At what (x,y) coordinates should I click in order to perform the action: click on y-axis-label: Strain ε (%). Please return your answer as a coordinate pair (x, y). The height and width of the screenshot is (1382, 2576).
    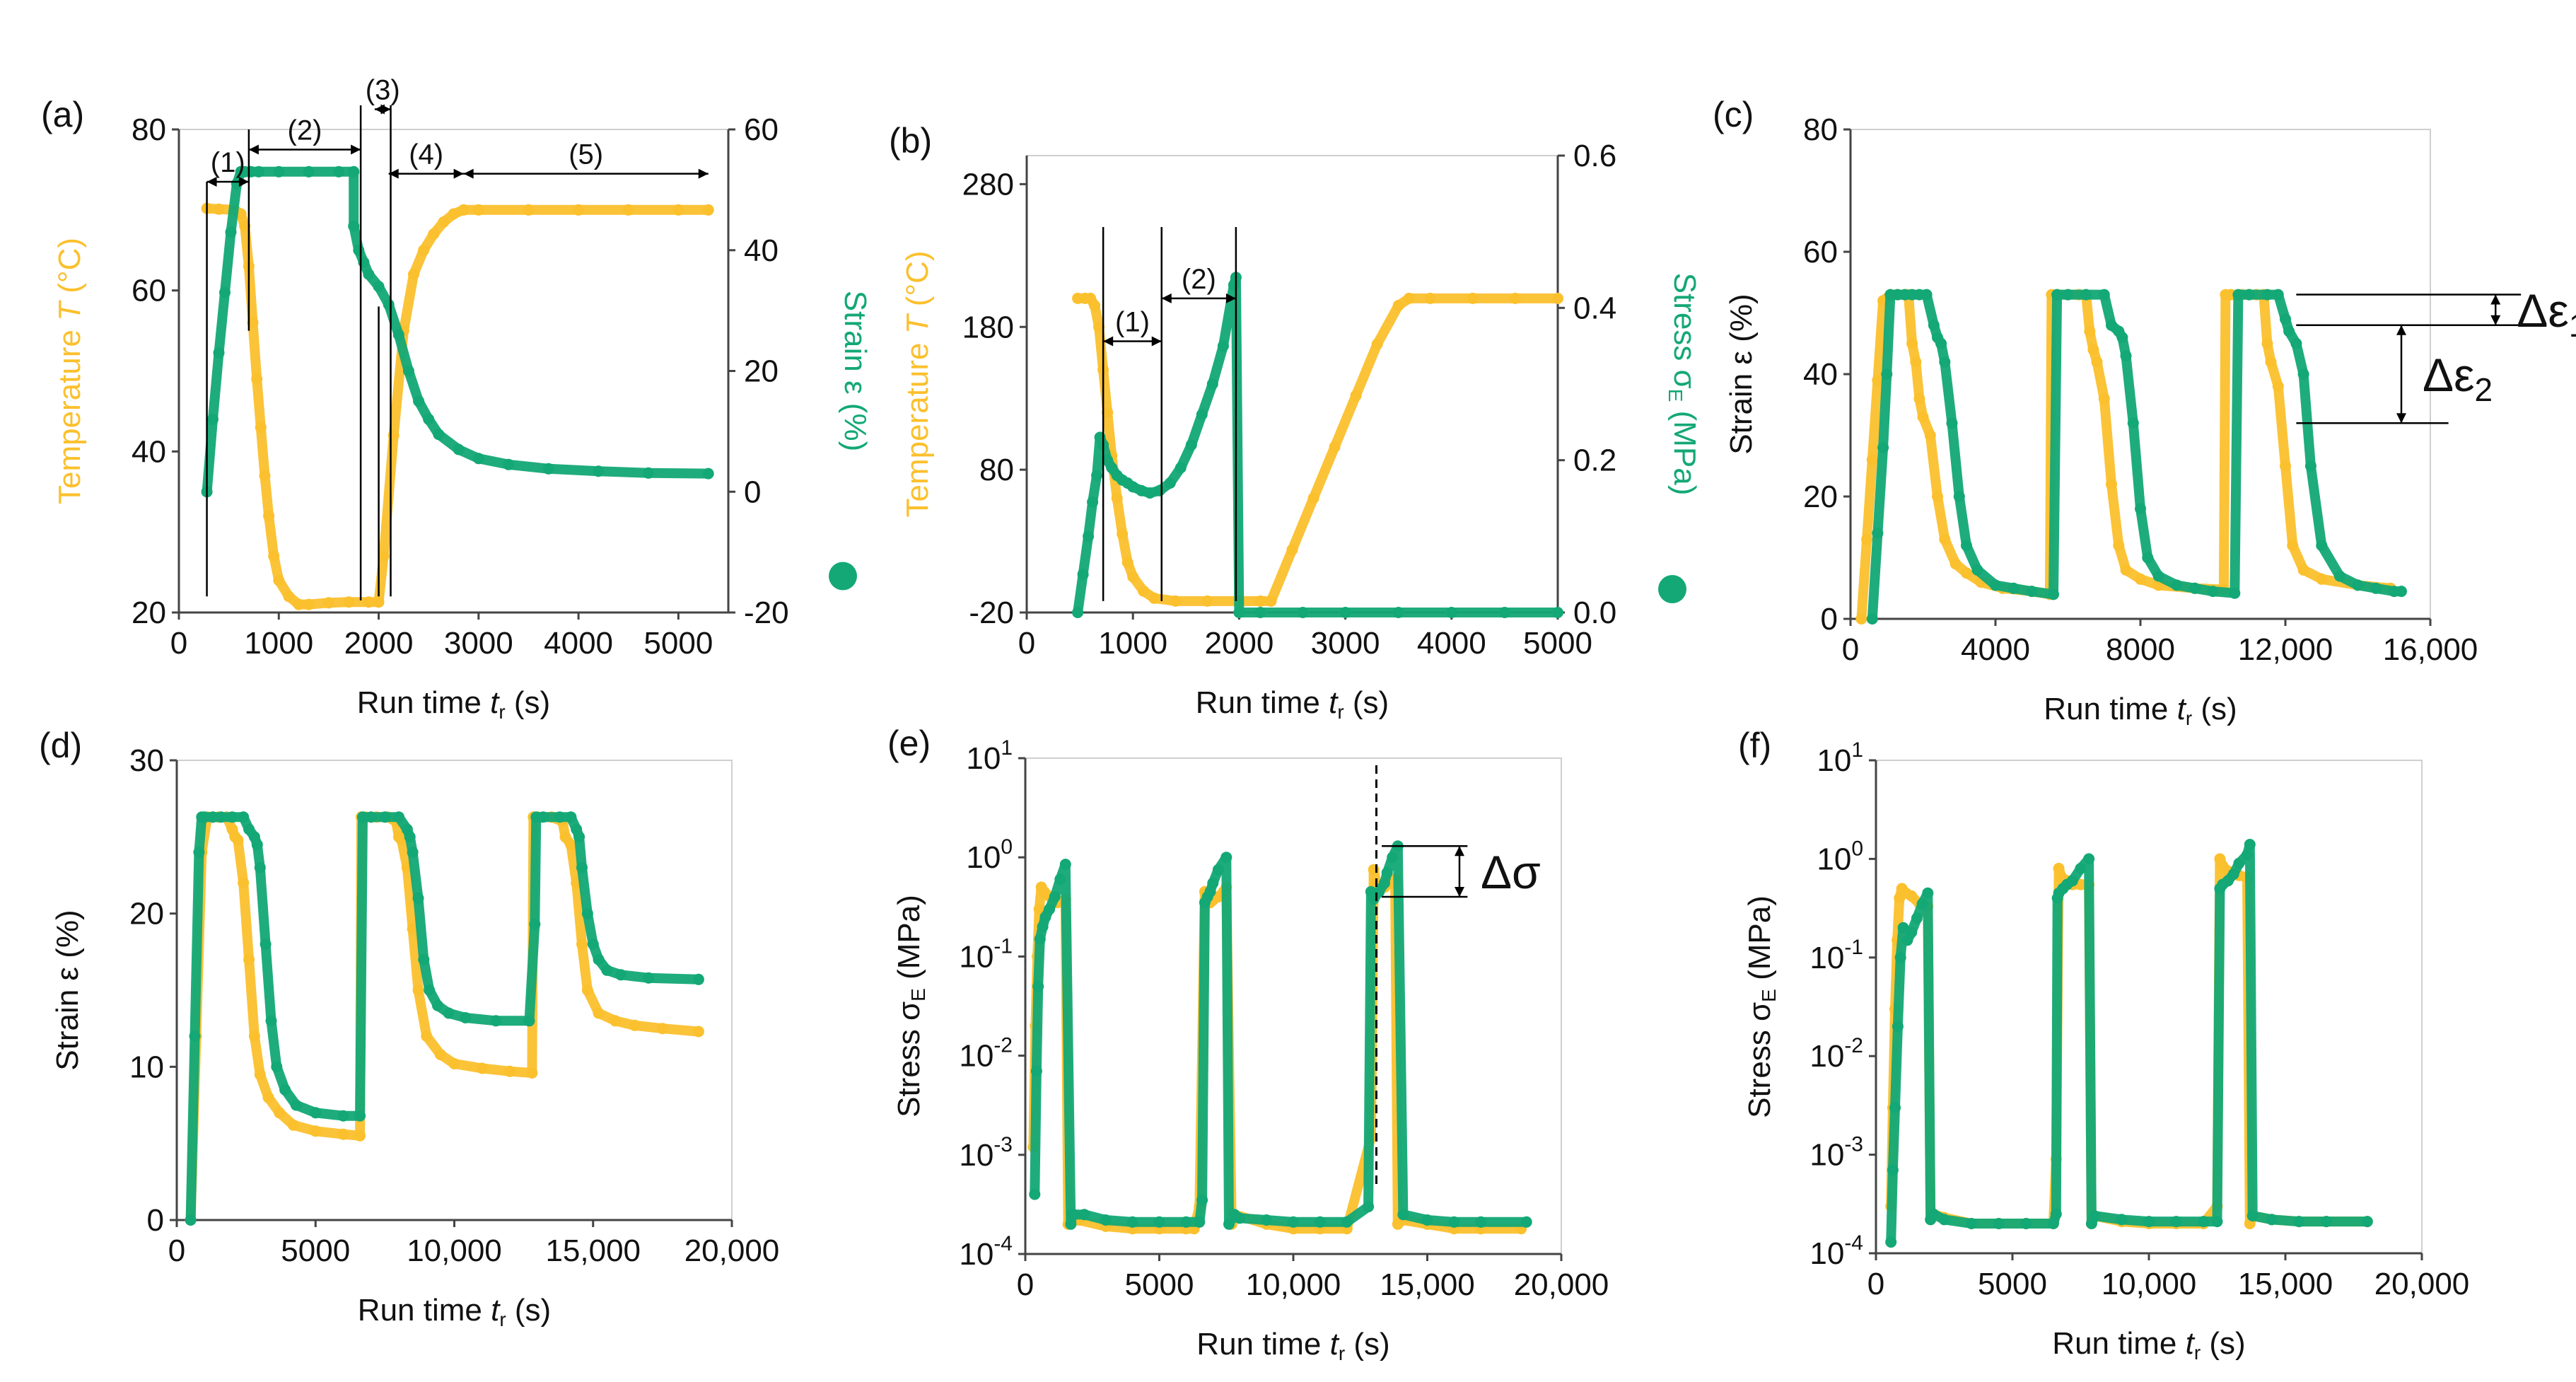
    Looking at the image, I should click on (67, 990).